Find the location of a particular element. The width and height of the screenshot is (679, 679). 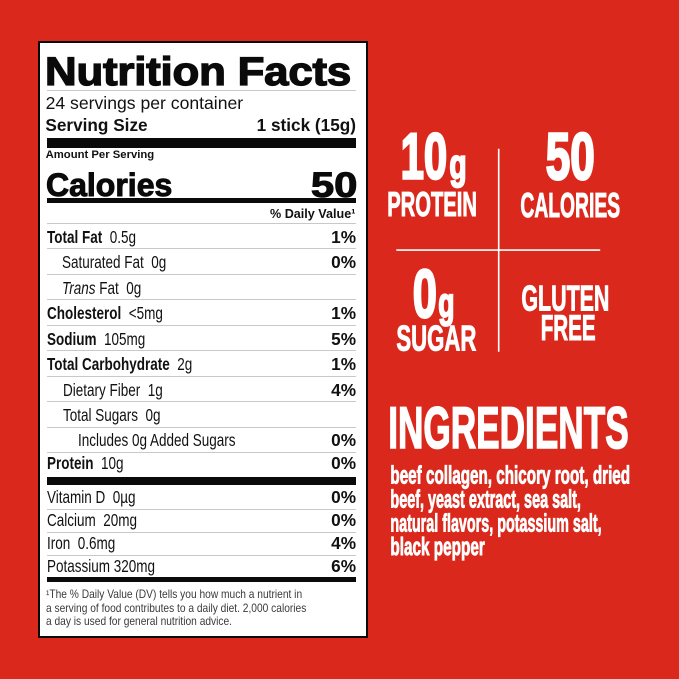

svg-text: 10 is located at coordinates (424, 155).